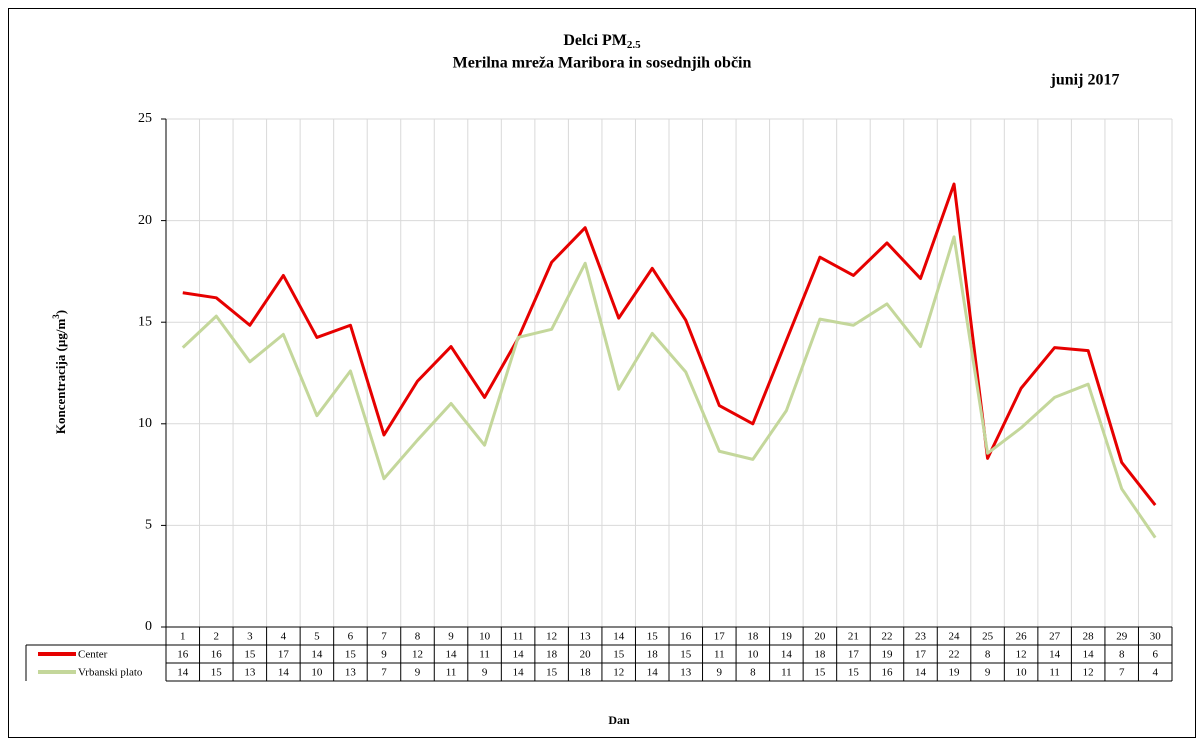 This screenshot has width=1204, height=745. What do you see at coordinates (110, 673) in the screenshot?
I see `legend-label: Vrbanski plato` at bounding box center [110, 673].